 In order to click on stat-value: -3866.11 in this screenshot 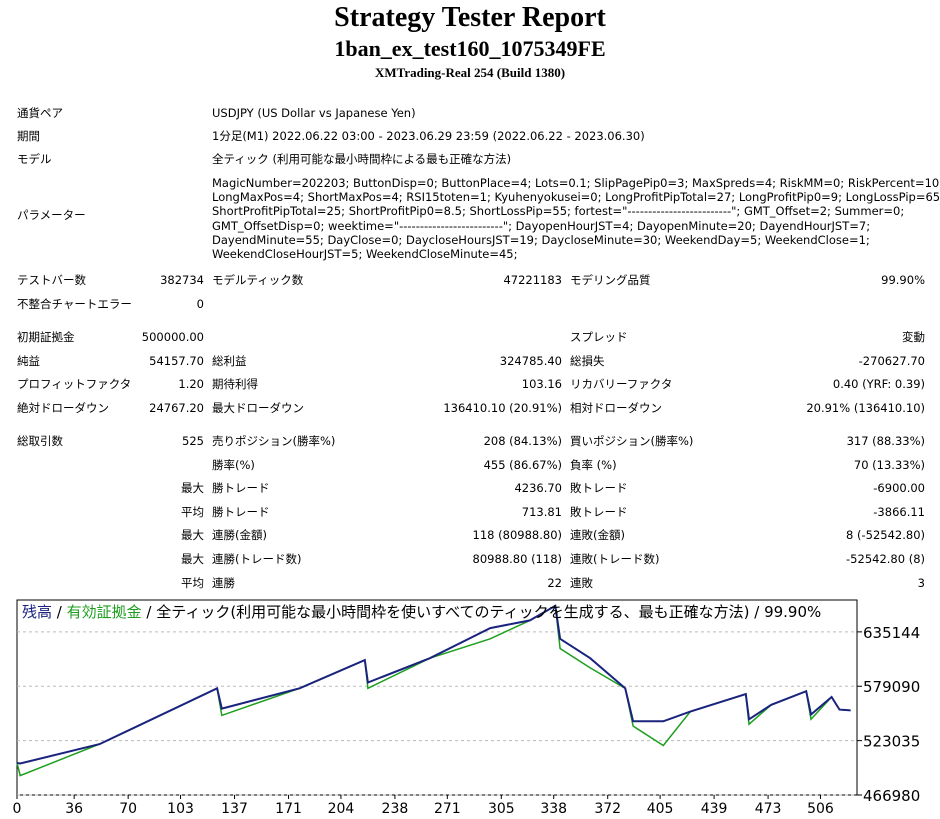, I will do `click(899, 511)`.